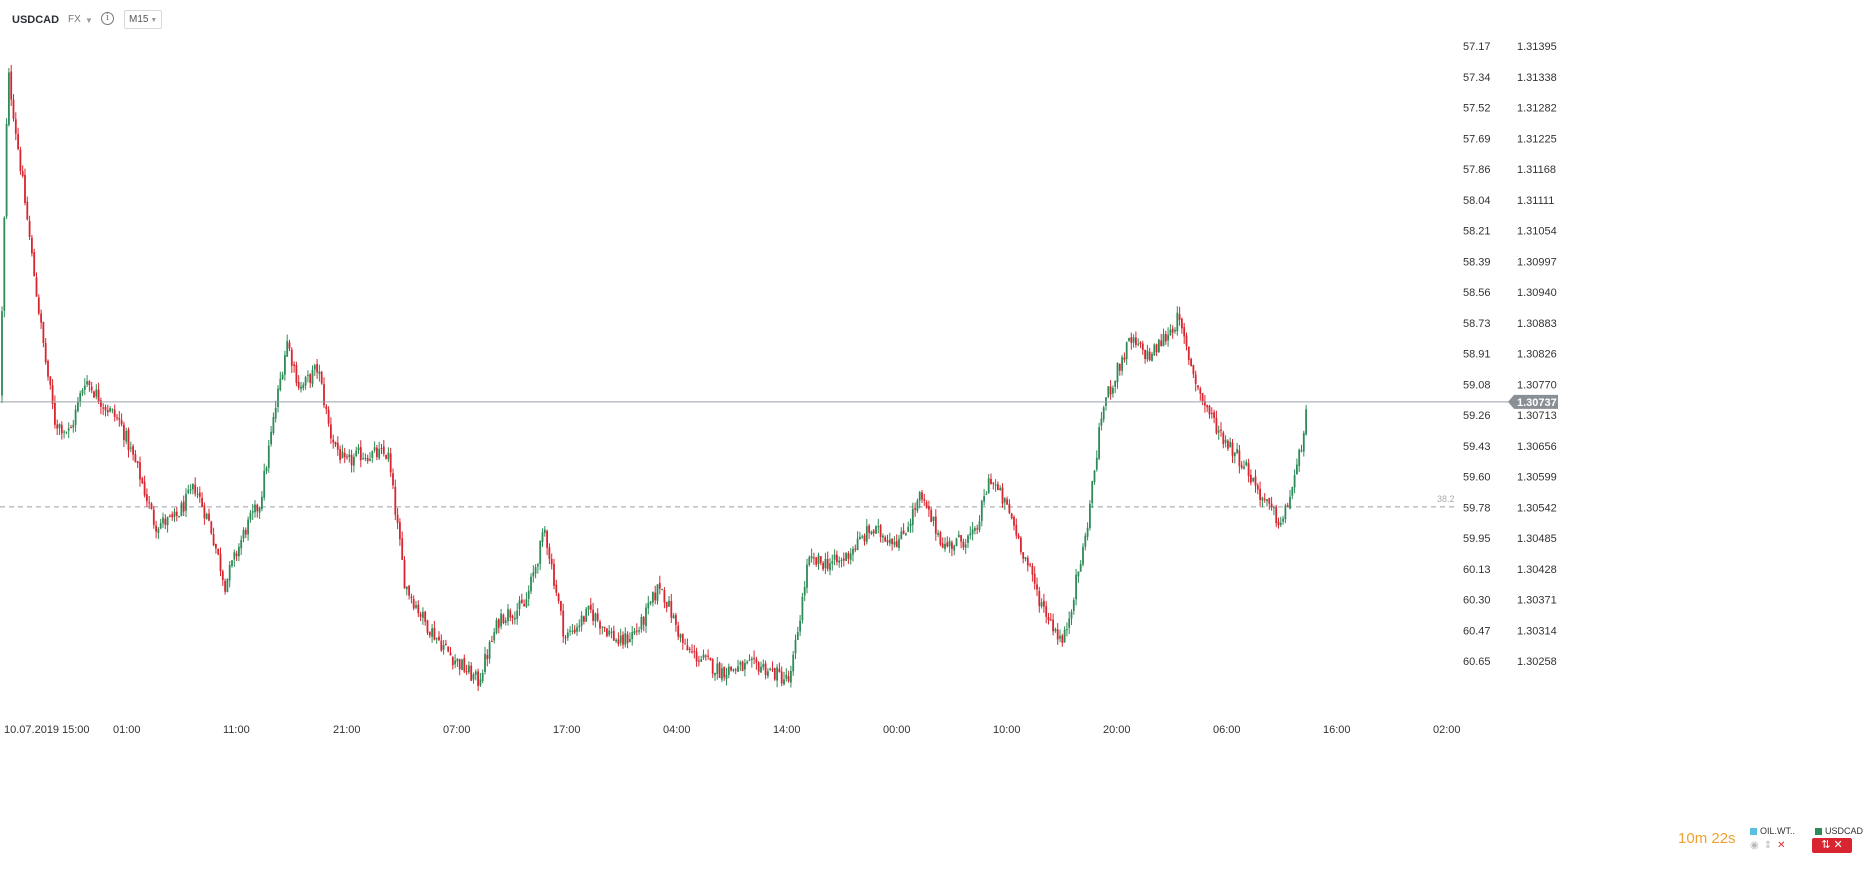 This screenshot has height=885, width=1866. I want to click on chevron-down-icon: ▼, so click(89, 20).